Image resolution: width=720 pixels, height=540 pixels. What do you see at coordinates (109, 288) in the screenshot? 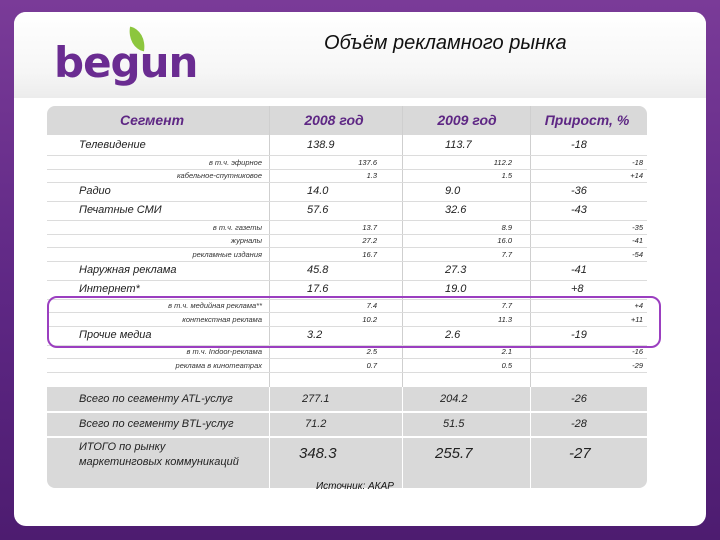
I see `row-label: Интернет*` at bounding box center [109, 288].